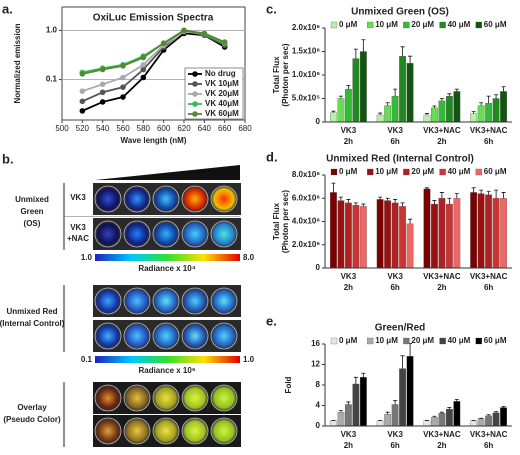 The width and height of the screenshot is (520, 455). I want to click on x-tick-label: VK3, so click(349, 434).